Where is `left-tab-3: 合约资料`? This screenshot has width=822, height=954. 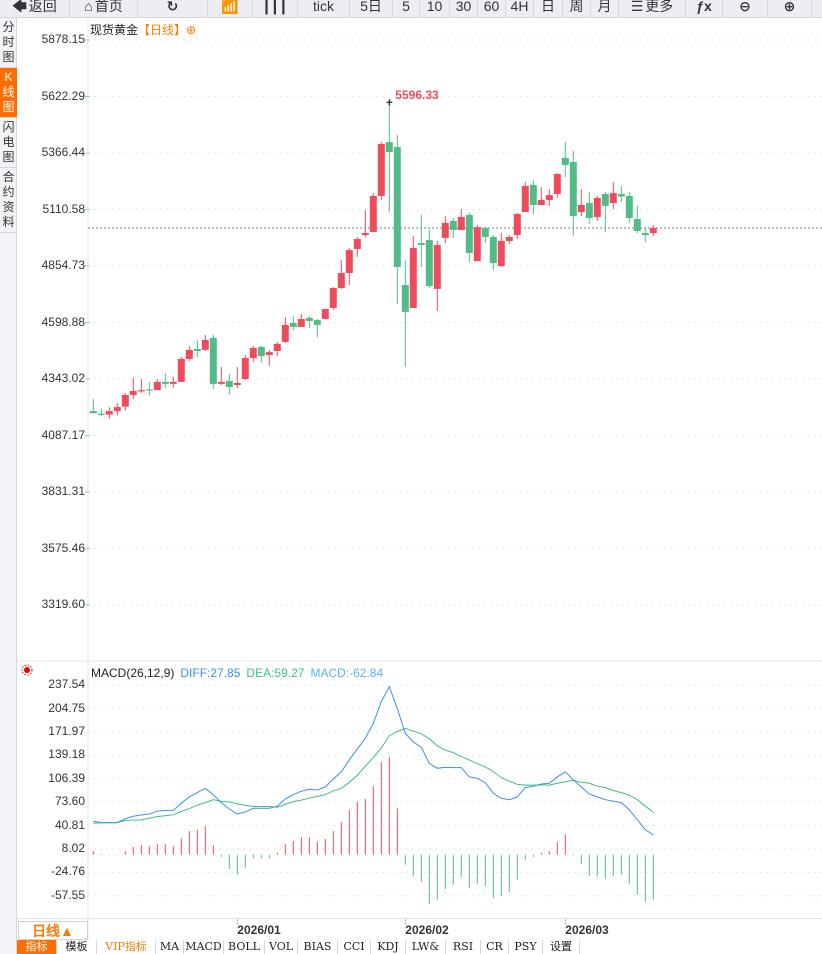 left-tab-3: 合约资料 is located at coordinates (8, 200).